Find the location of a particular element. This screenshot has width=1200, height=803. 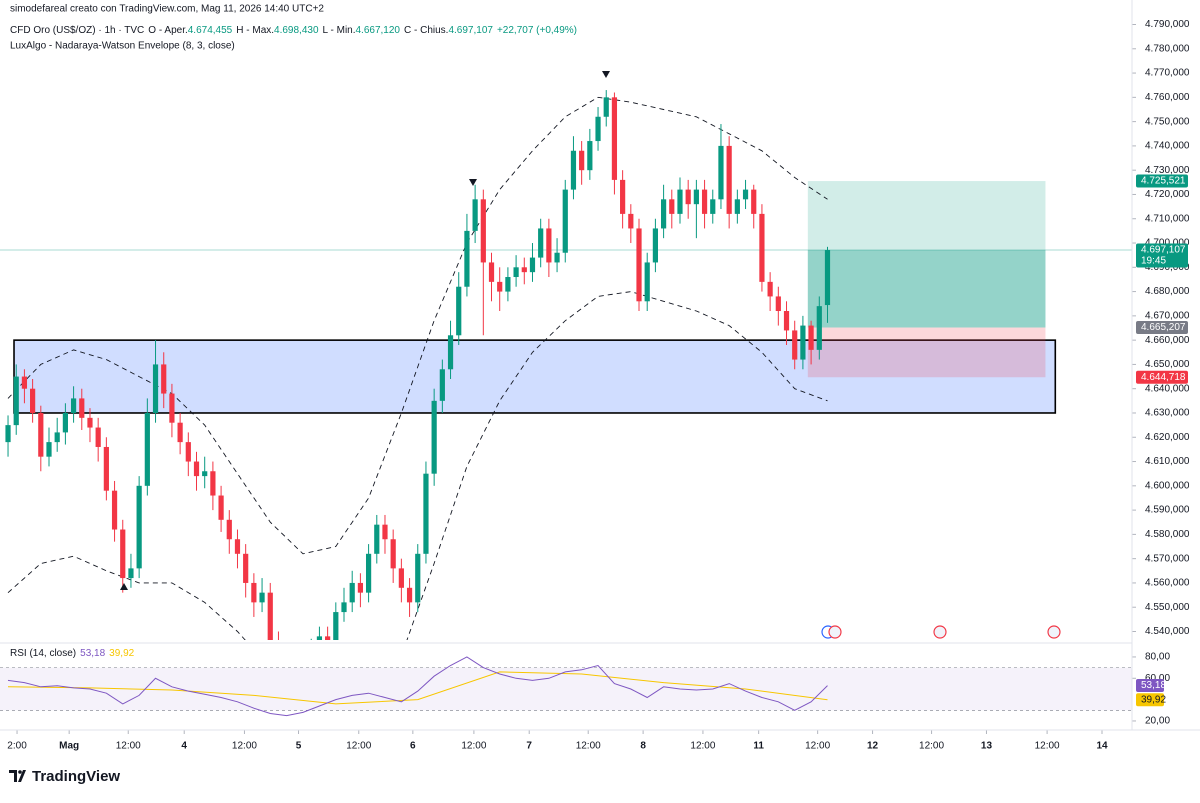

y-tick-label: 4.750,000 is located at coordinates (1167, 121).